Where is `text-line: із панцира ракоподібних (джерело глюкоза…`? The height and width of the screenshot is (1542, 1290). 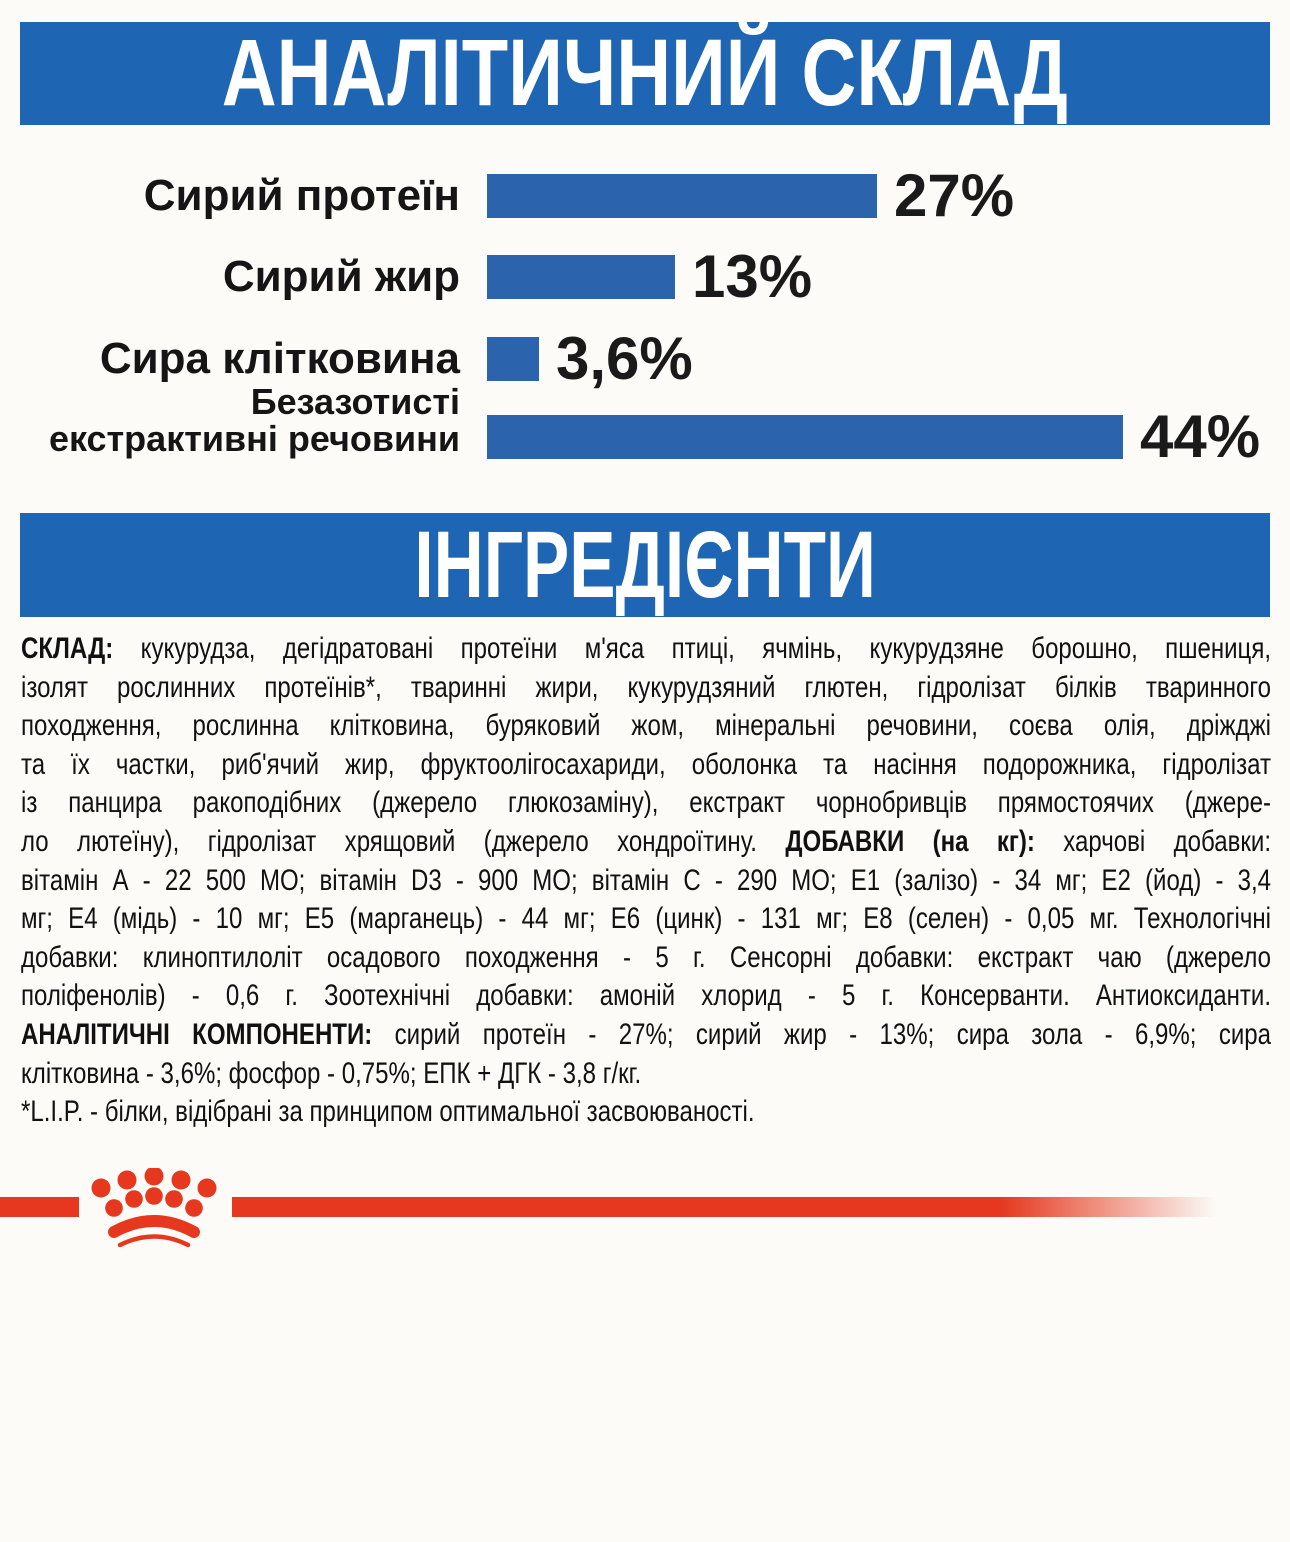 text-line: із панцира ракоподібних (джерело глюкоза… is located at coordinates (646, 803).